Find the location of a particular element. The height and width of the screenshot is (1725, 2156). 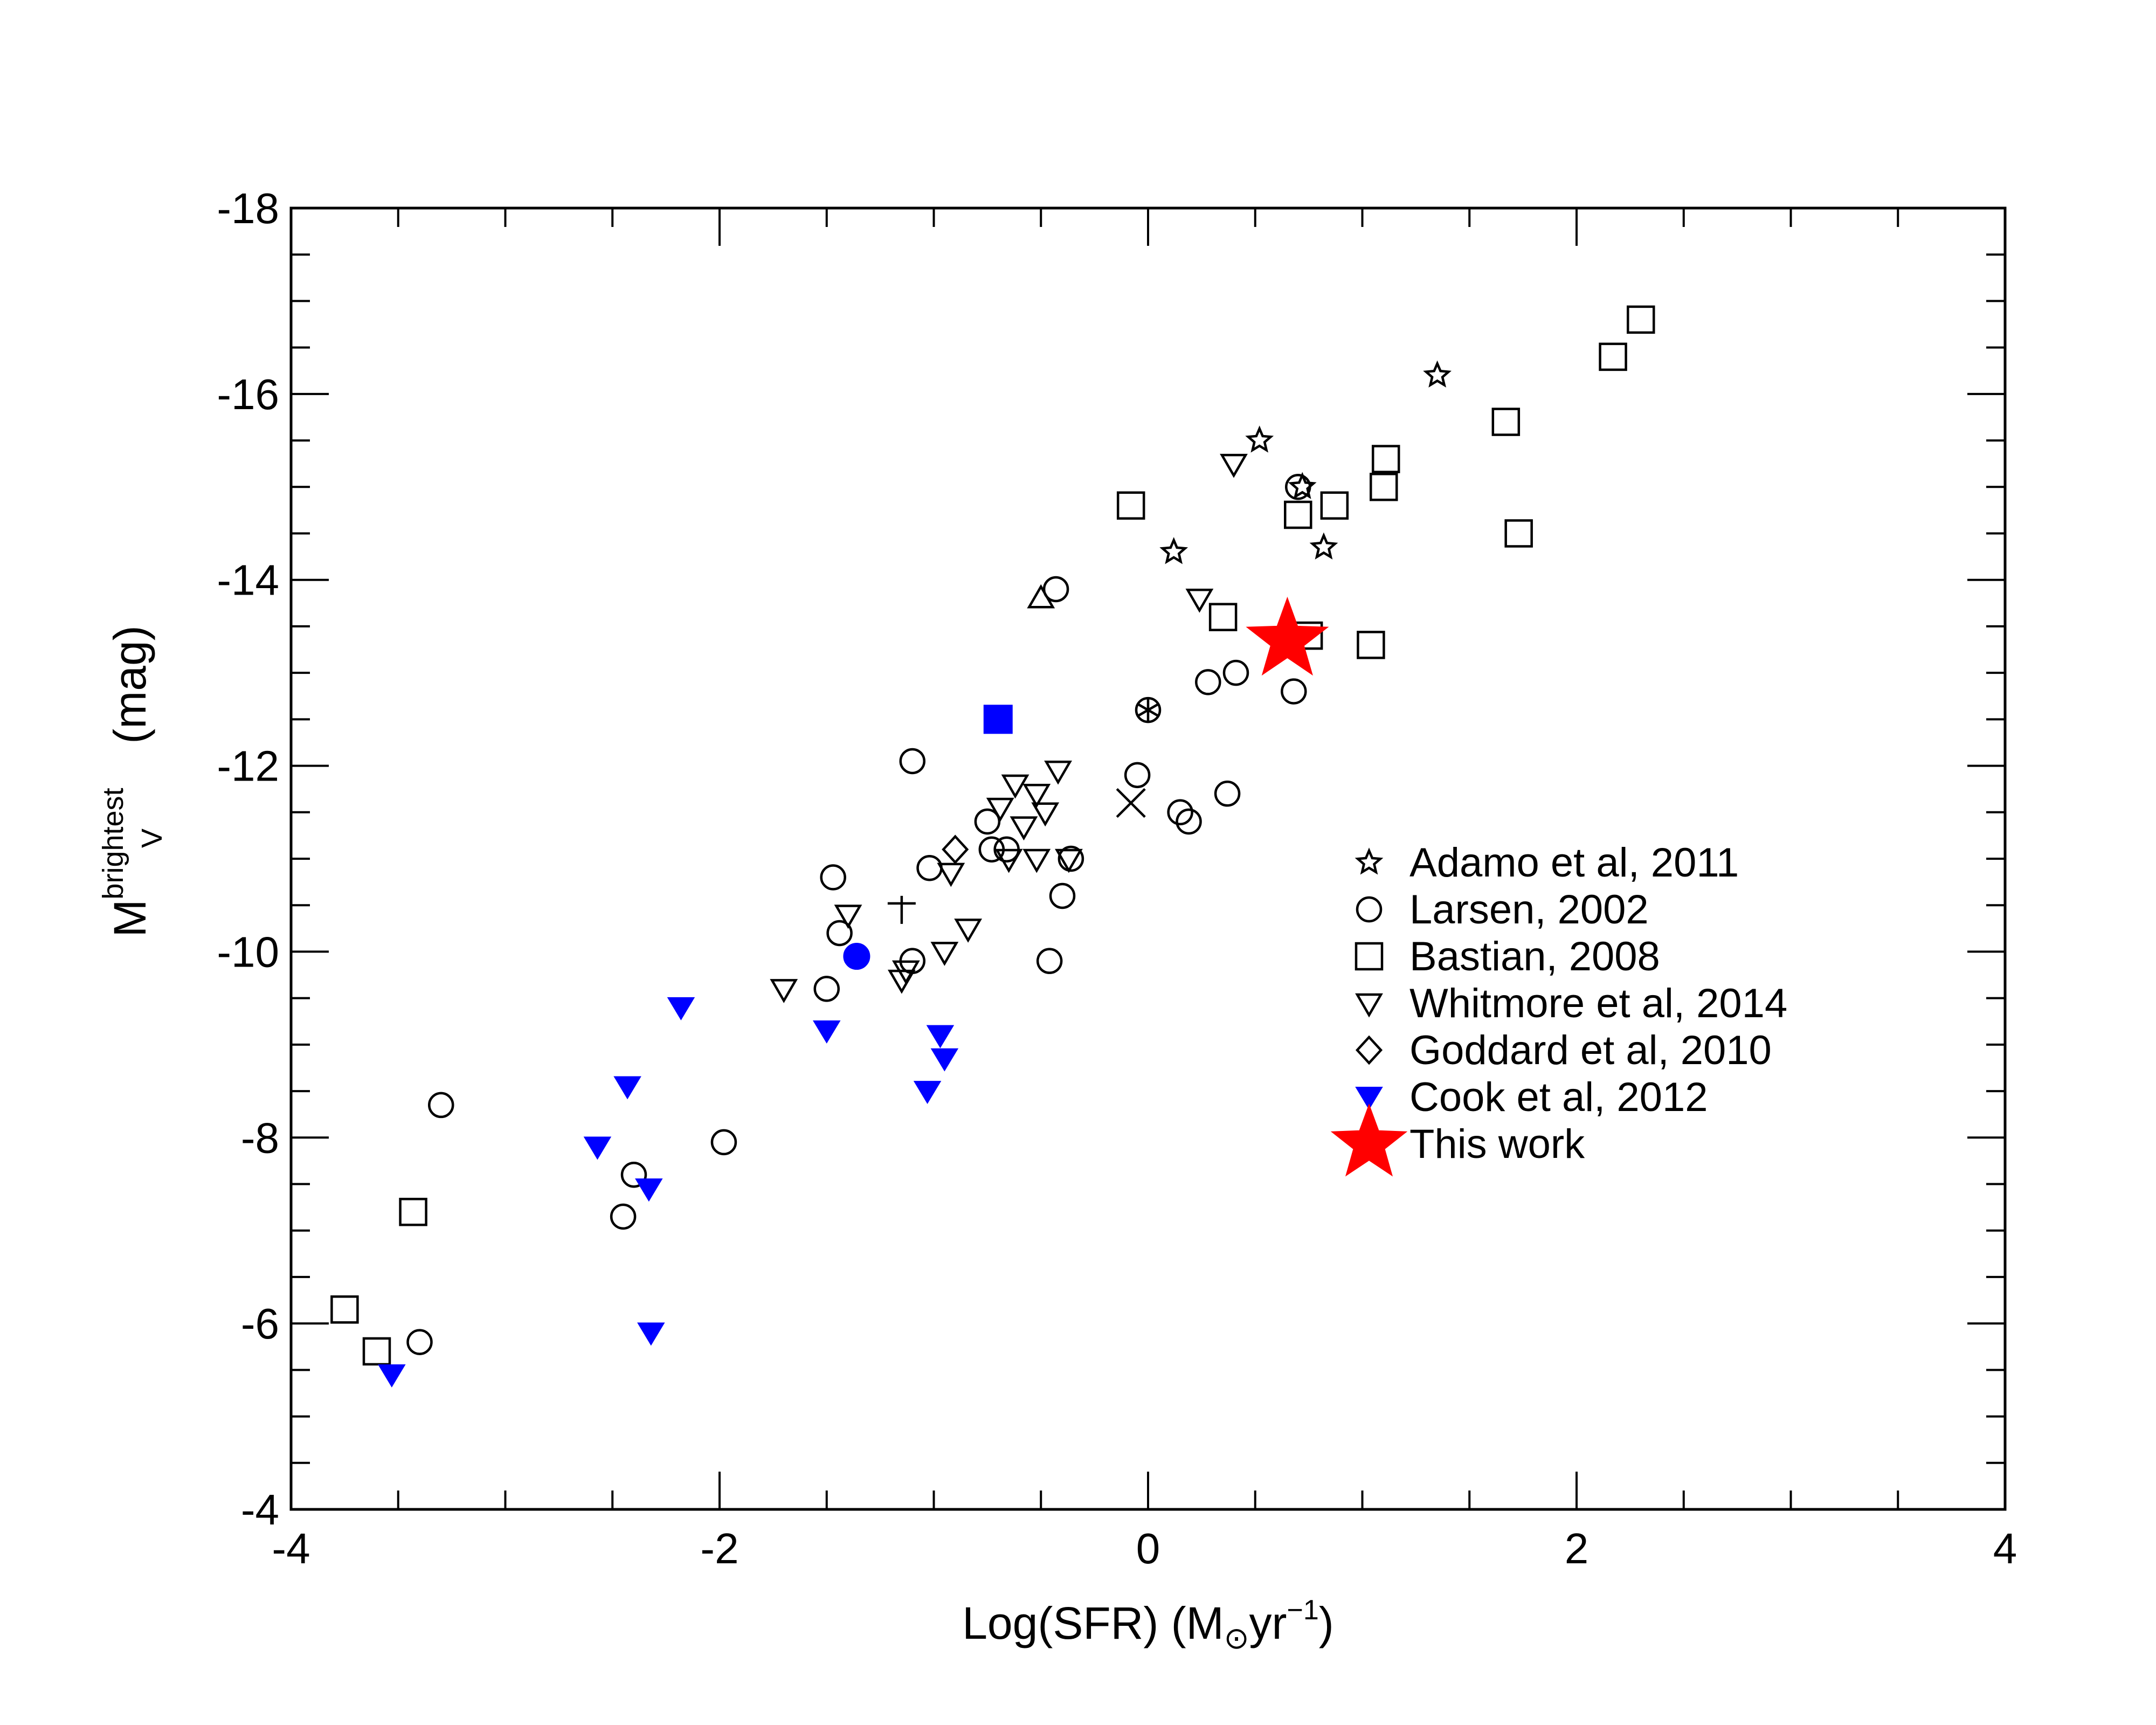

legend-item: Bastian, 2008 is located at coordinates (1507, 956).